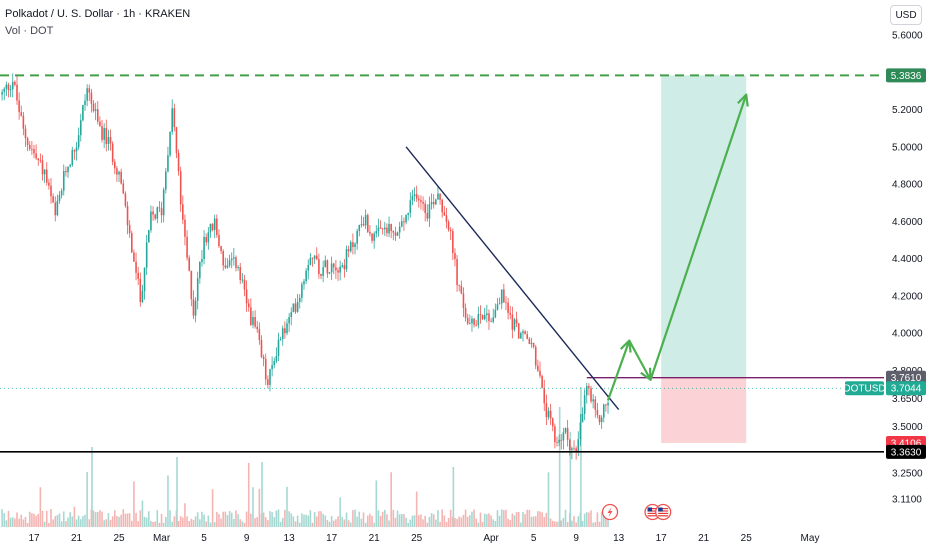 This screenshot has height=550, width=932. I want to click on y-tick-label: 3.5000, so click(907, 427).